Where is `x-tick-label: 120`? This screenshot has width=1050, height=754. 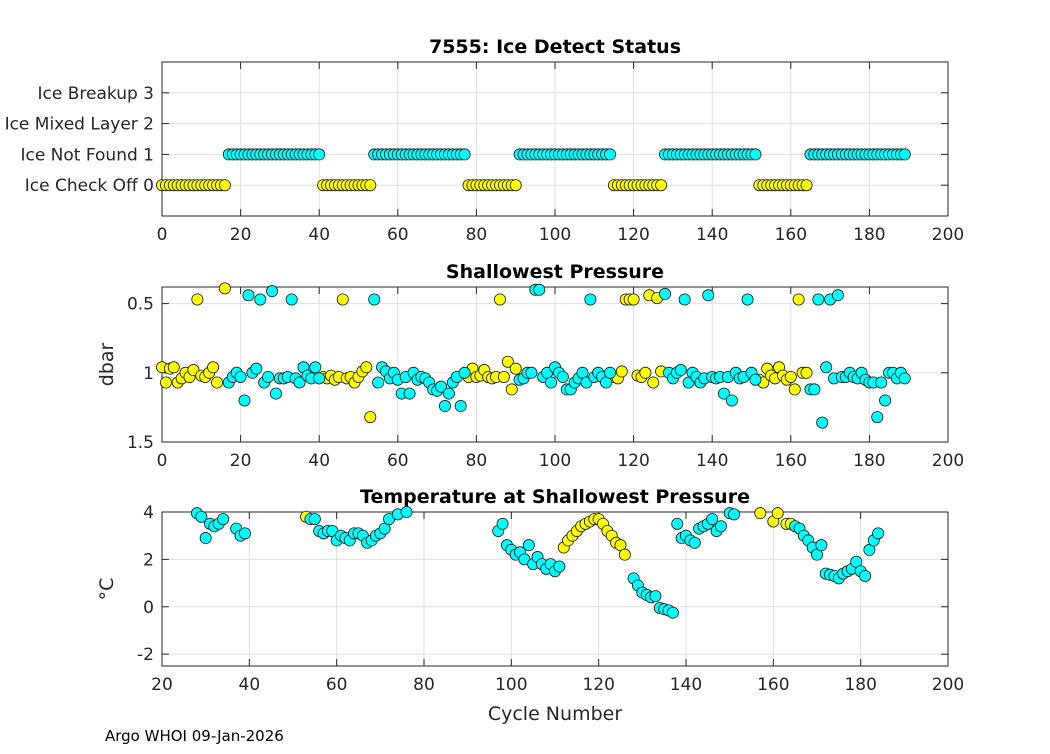 x-tick-label: 120 is located at coordinates (633, 461).